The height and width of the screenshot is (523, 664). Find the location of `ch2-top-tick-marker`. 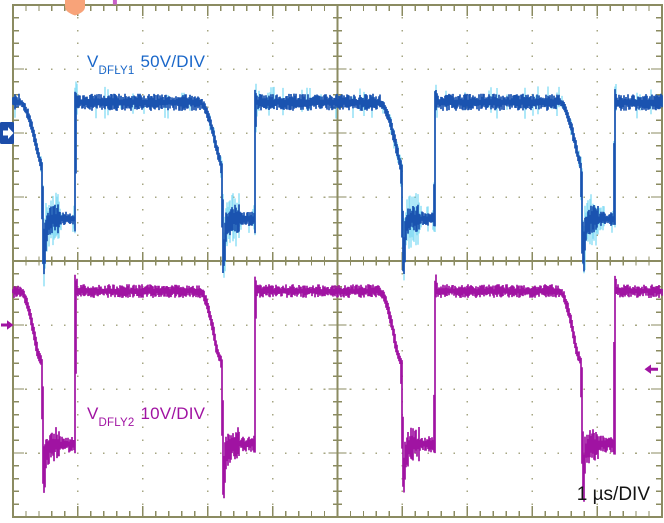

ch2-top-tick-marker is located at coordinates (114, 2).